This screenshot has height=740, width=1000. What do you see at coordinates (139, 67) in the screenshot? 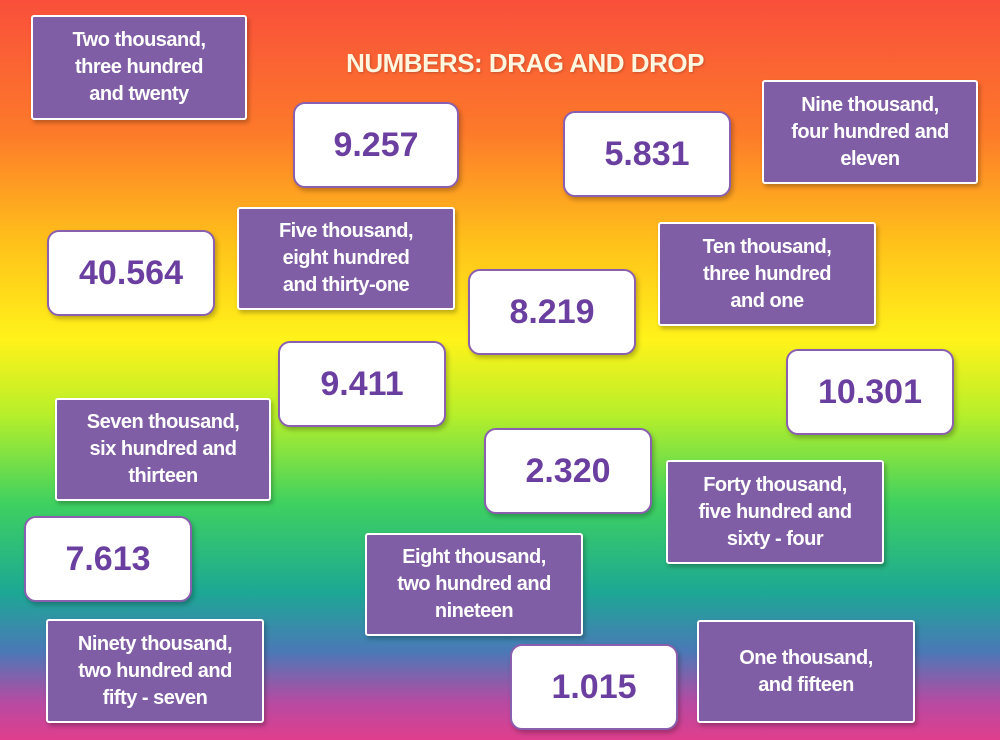
I see `word-card: Two thousand, three hundred and twenty` at bounding box center [139, 67].